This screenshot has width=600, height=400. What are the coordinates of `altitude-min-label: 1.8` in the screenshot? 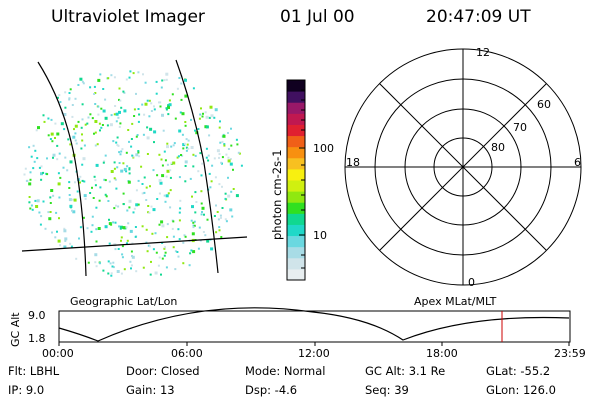 It's located at (37, 338).